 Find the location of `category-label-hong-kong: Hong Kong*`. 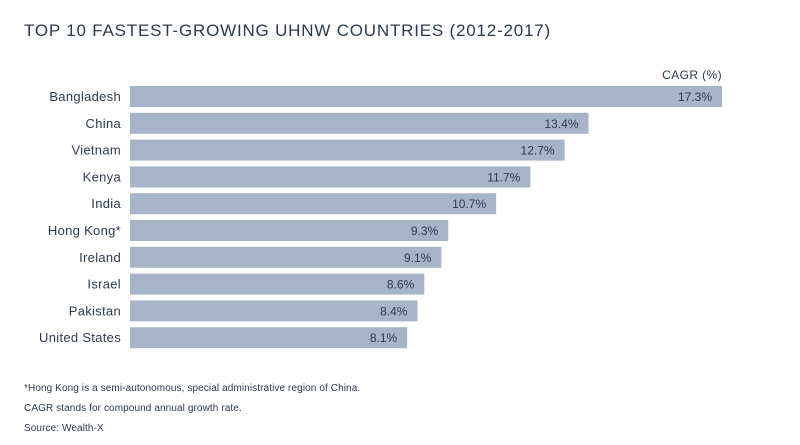

category-label-hong-kong: Hong Kong* is located at coordinates (84, 230).